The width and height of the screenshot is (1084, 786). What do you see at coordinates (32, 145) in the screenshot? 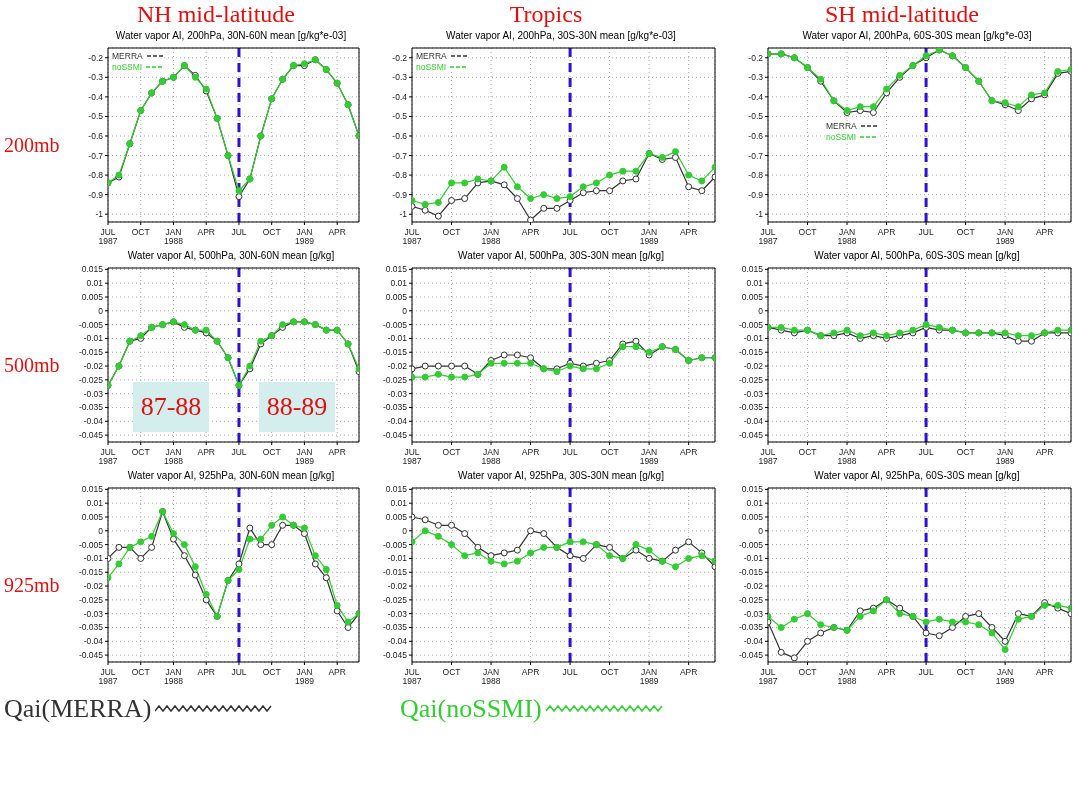
I see `y-axis-title: 200mb` at bounding box center [32, 145].